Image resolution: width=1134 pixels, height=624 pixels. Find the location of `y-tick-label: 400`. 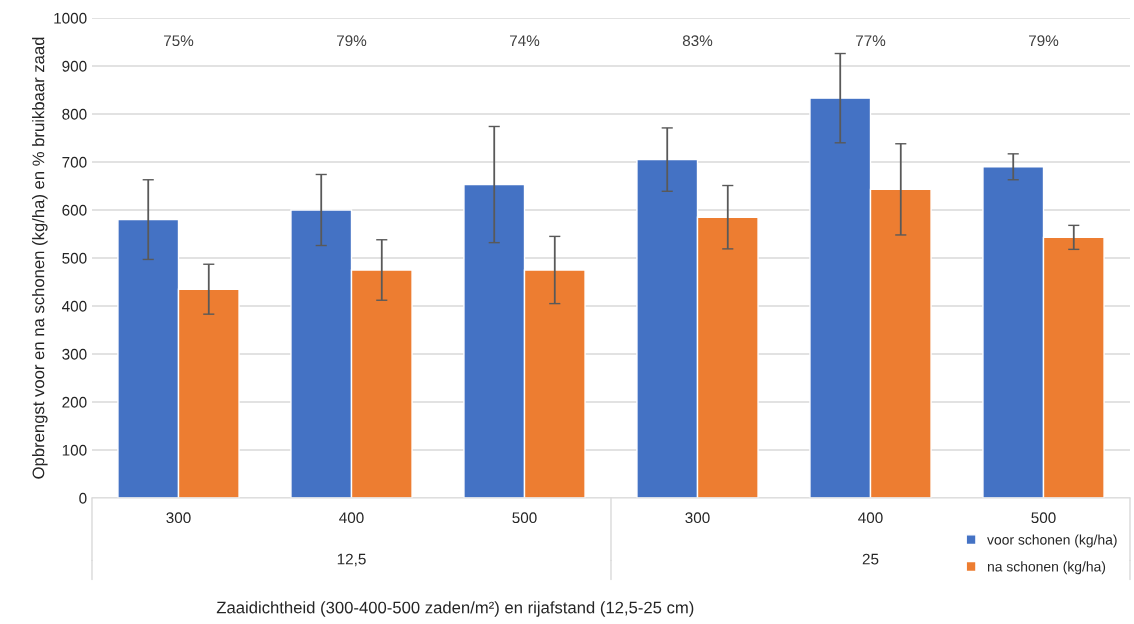

y-tick-label: 400 is located at coordinates (74, 306).